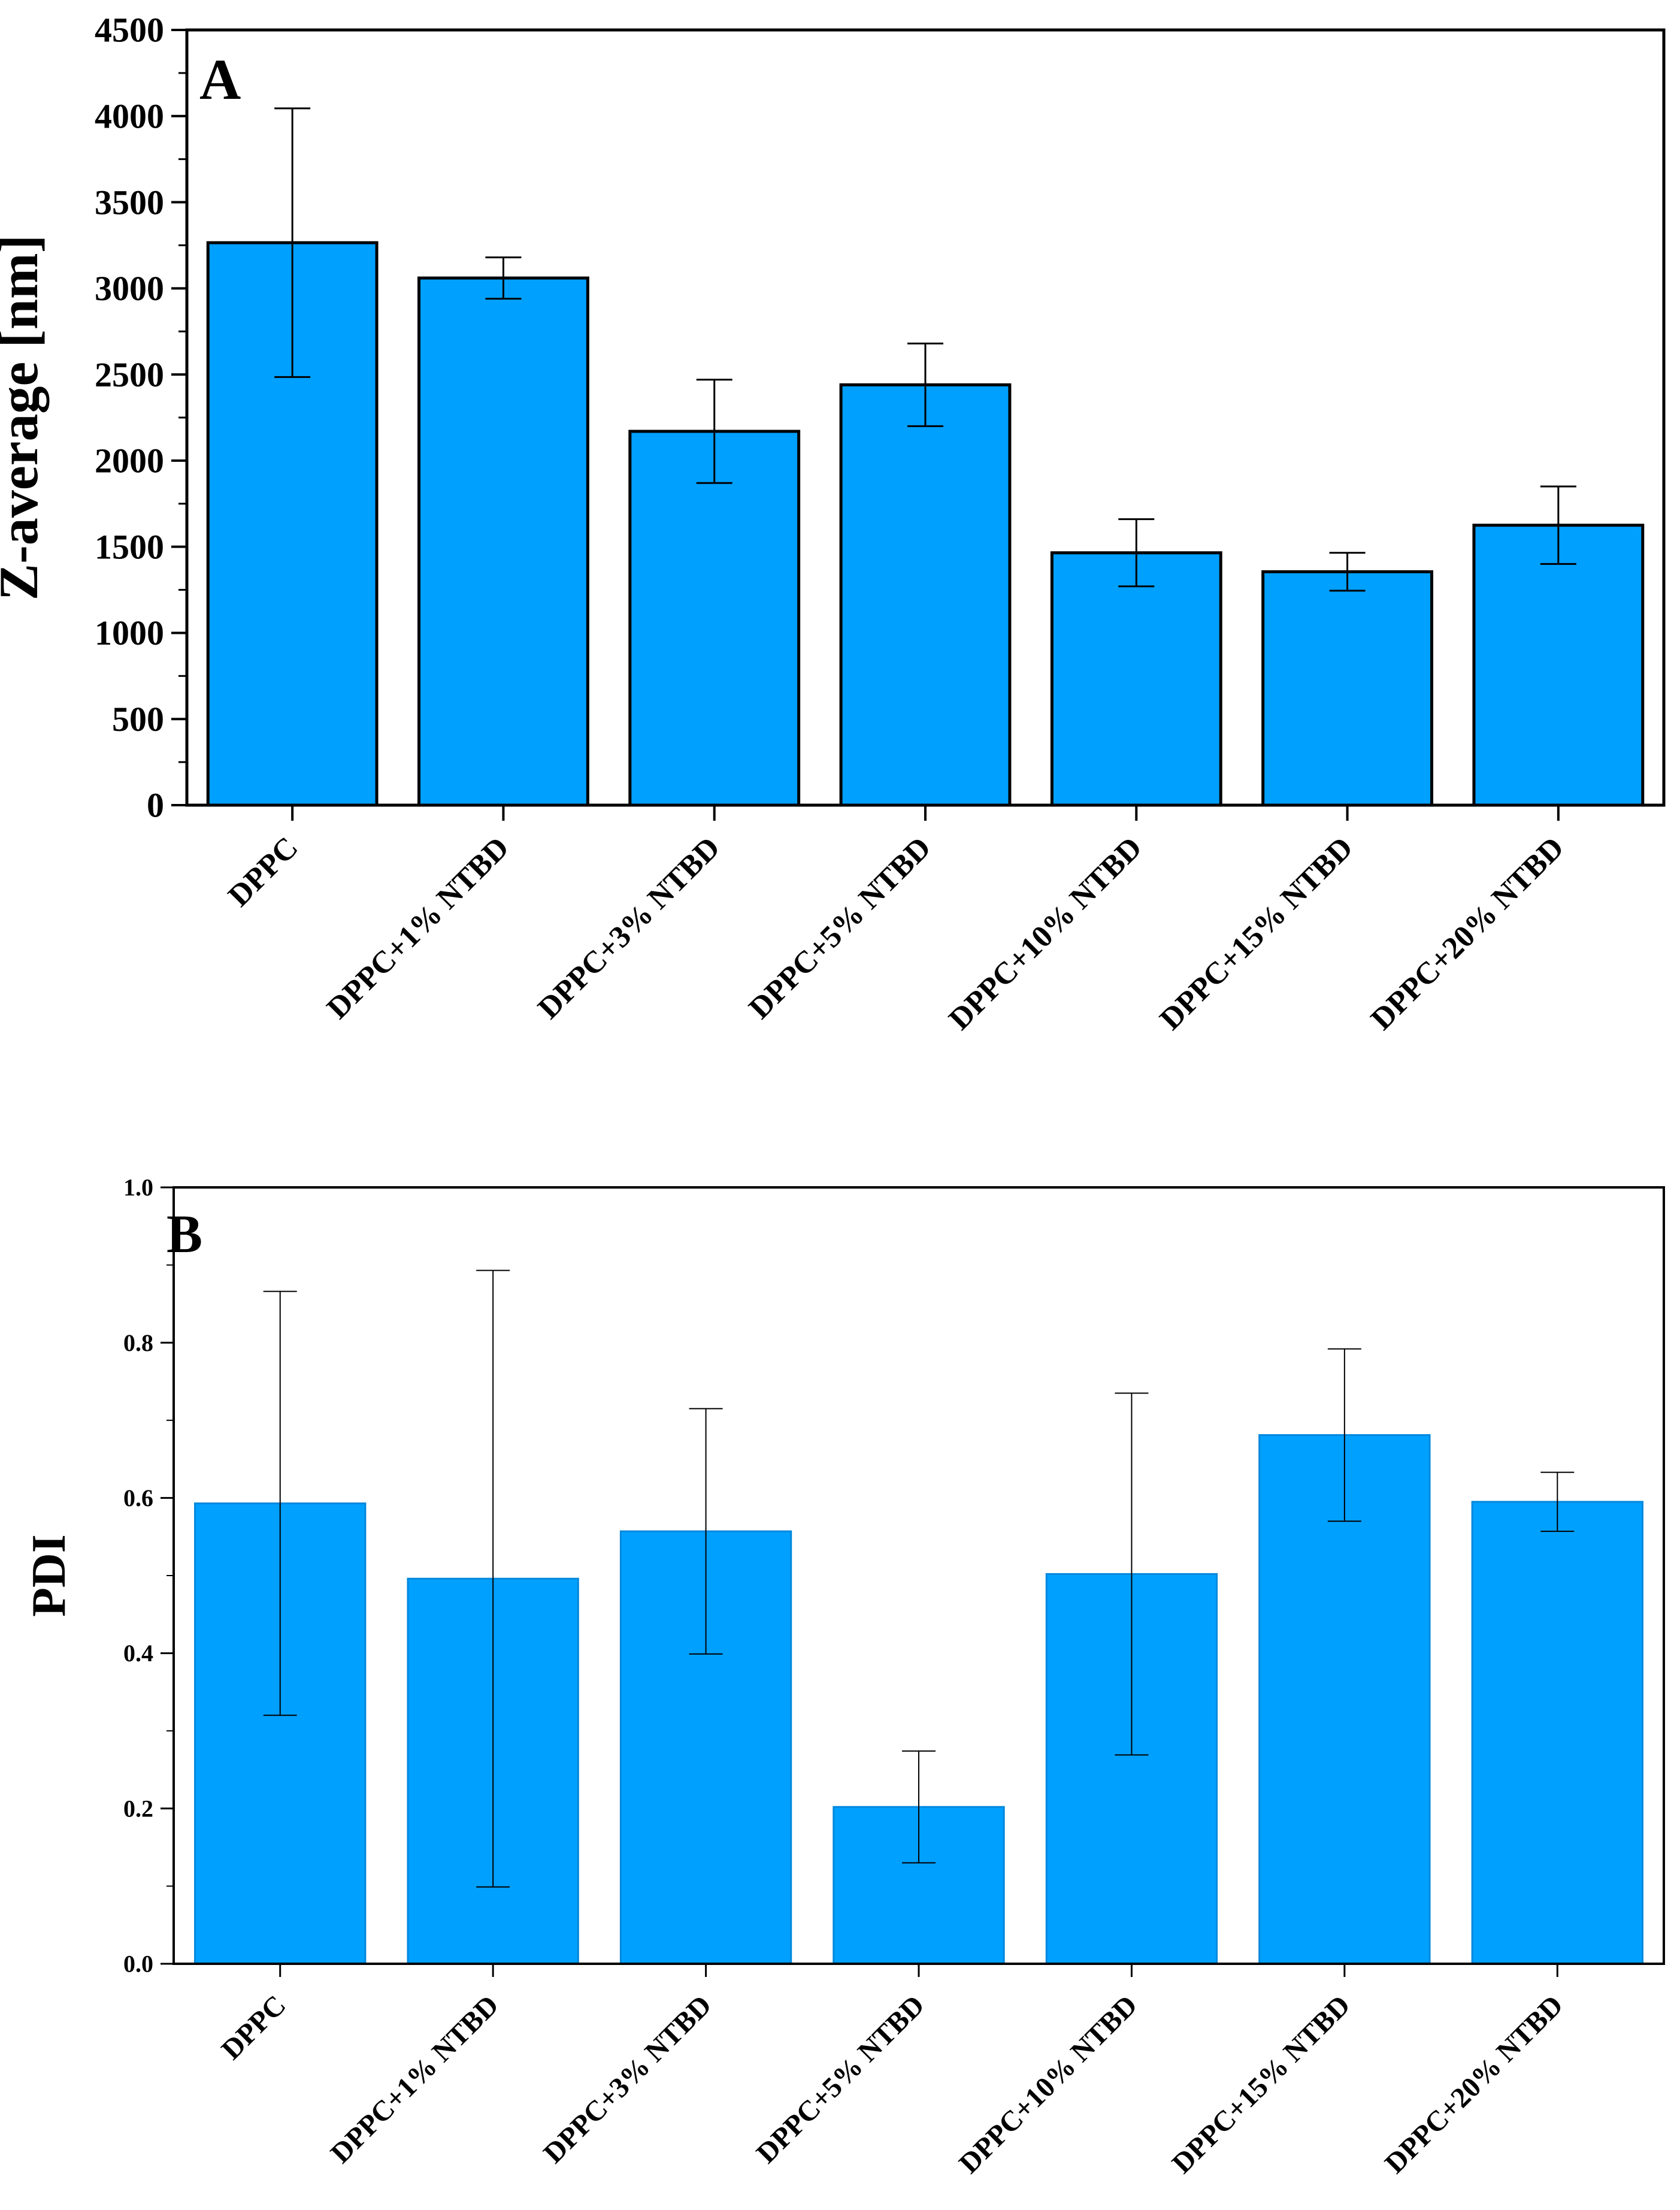 The image size is (1680, 2210). I want to click on y-tick-label: 0, so click(155, 805).